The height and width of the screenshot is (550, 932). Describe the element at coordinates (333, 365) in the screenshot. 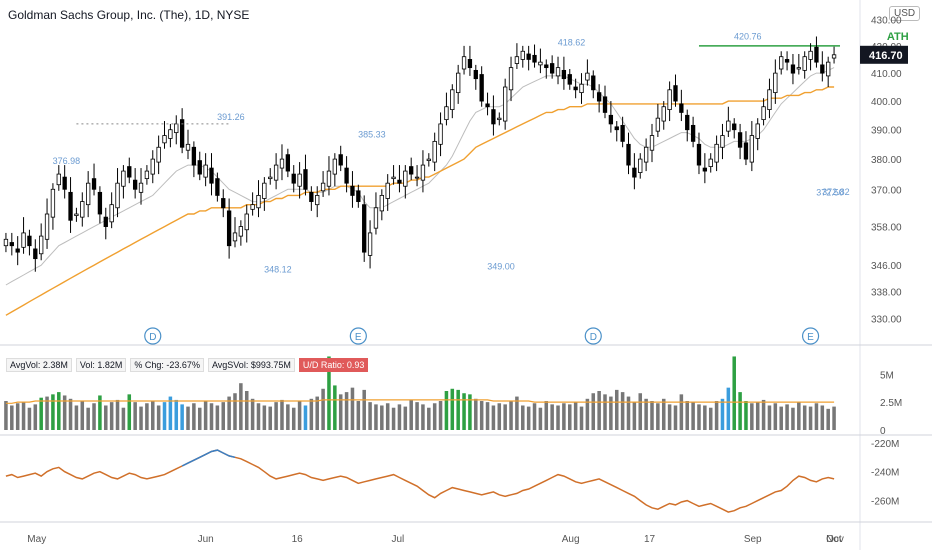

I see `ud-ratio-stat: U/D Ratio: 0.93` at that location.